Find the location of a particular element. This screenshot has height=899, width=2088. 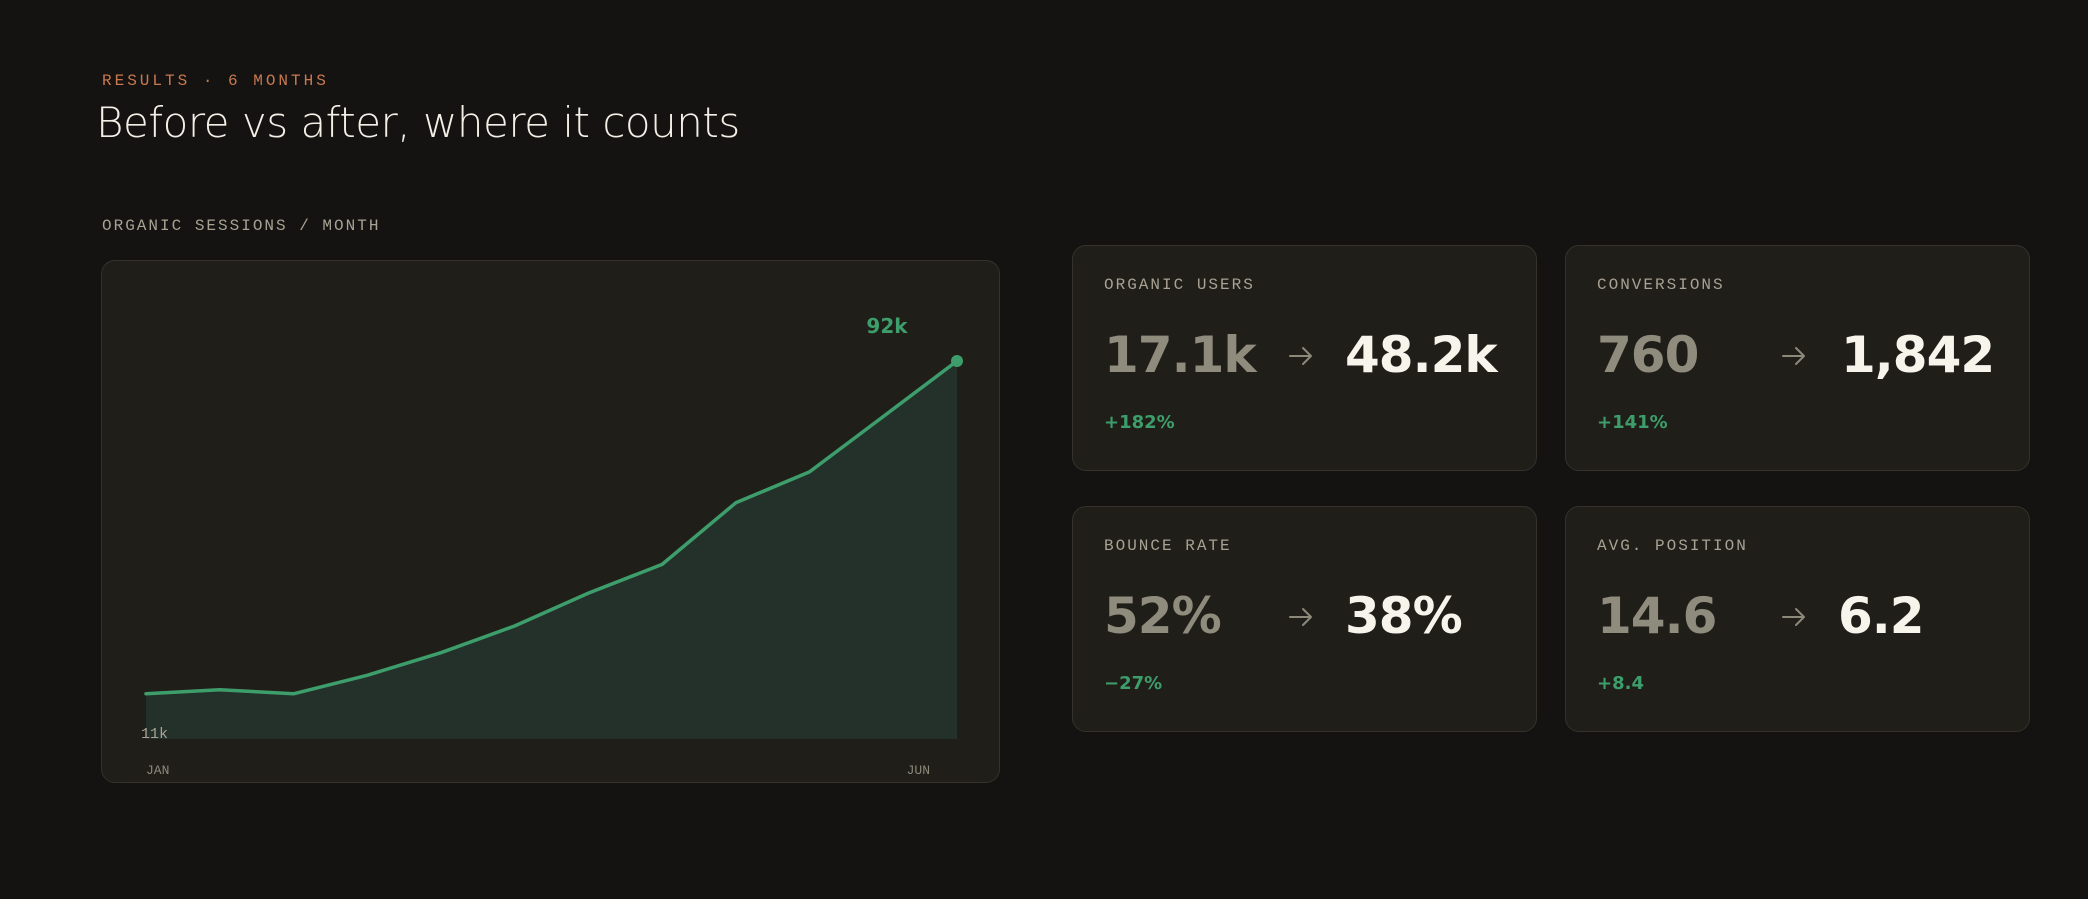

page-title: Before vs after, where it counts is located at coordinates (418, 122).